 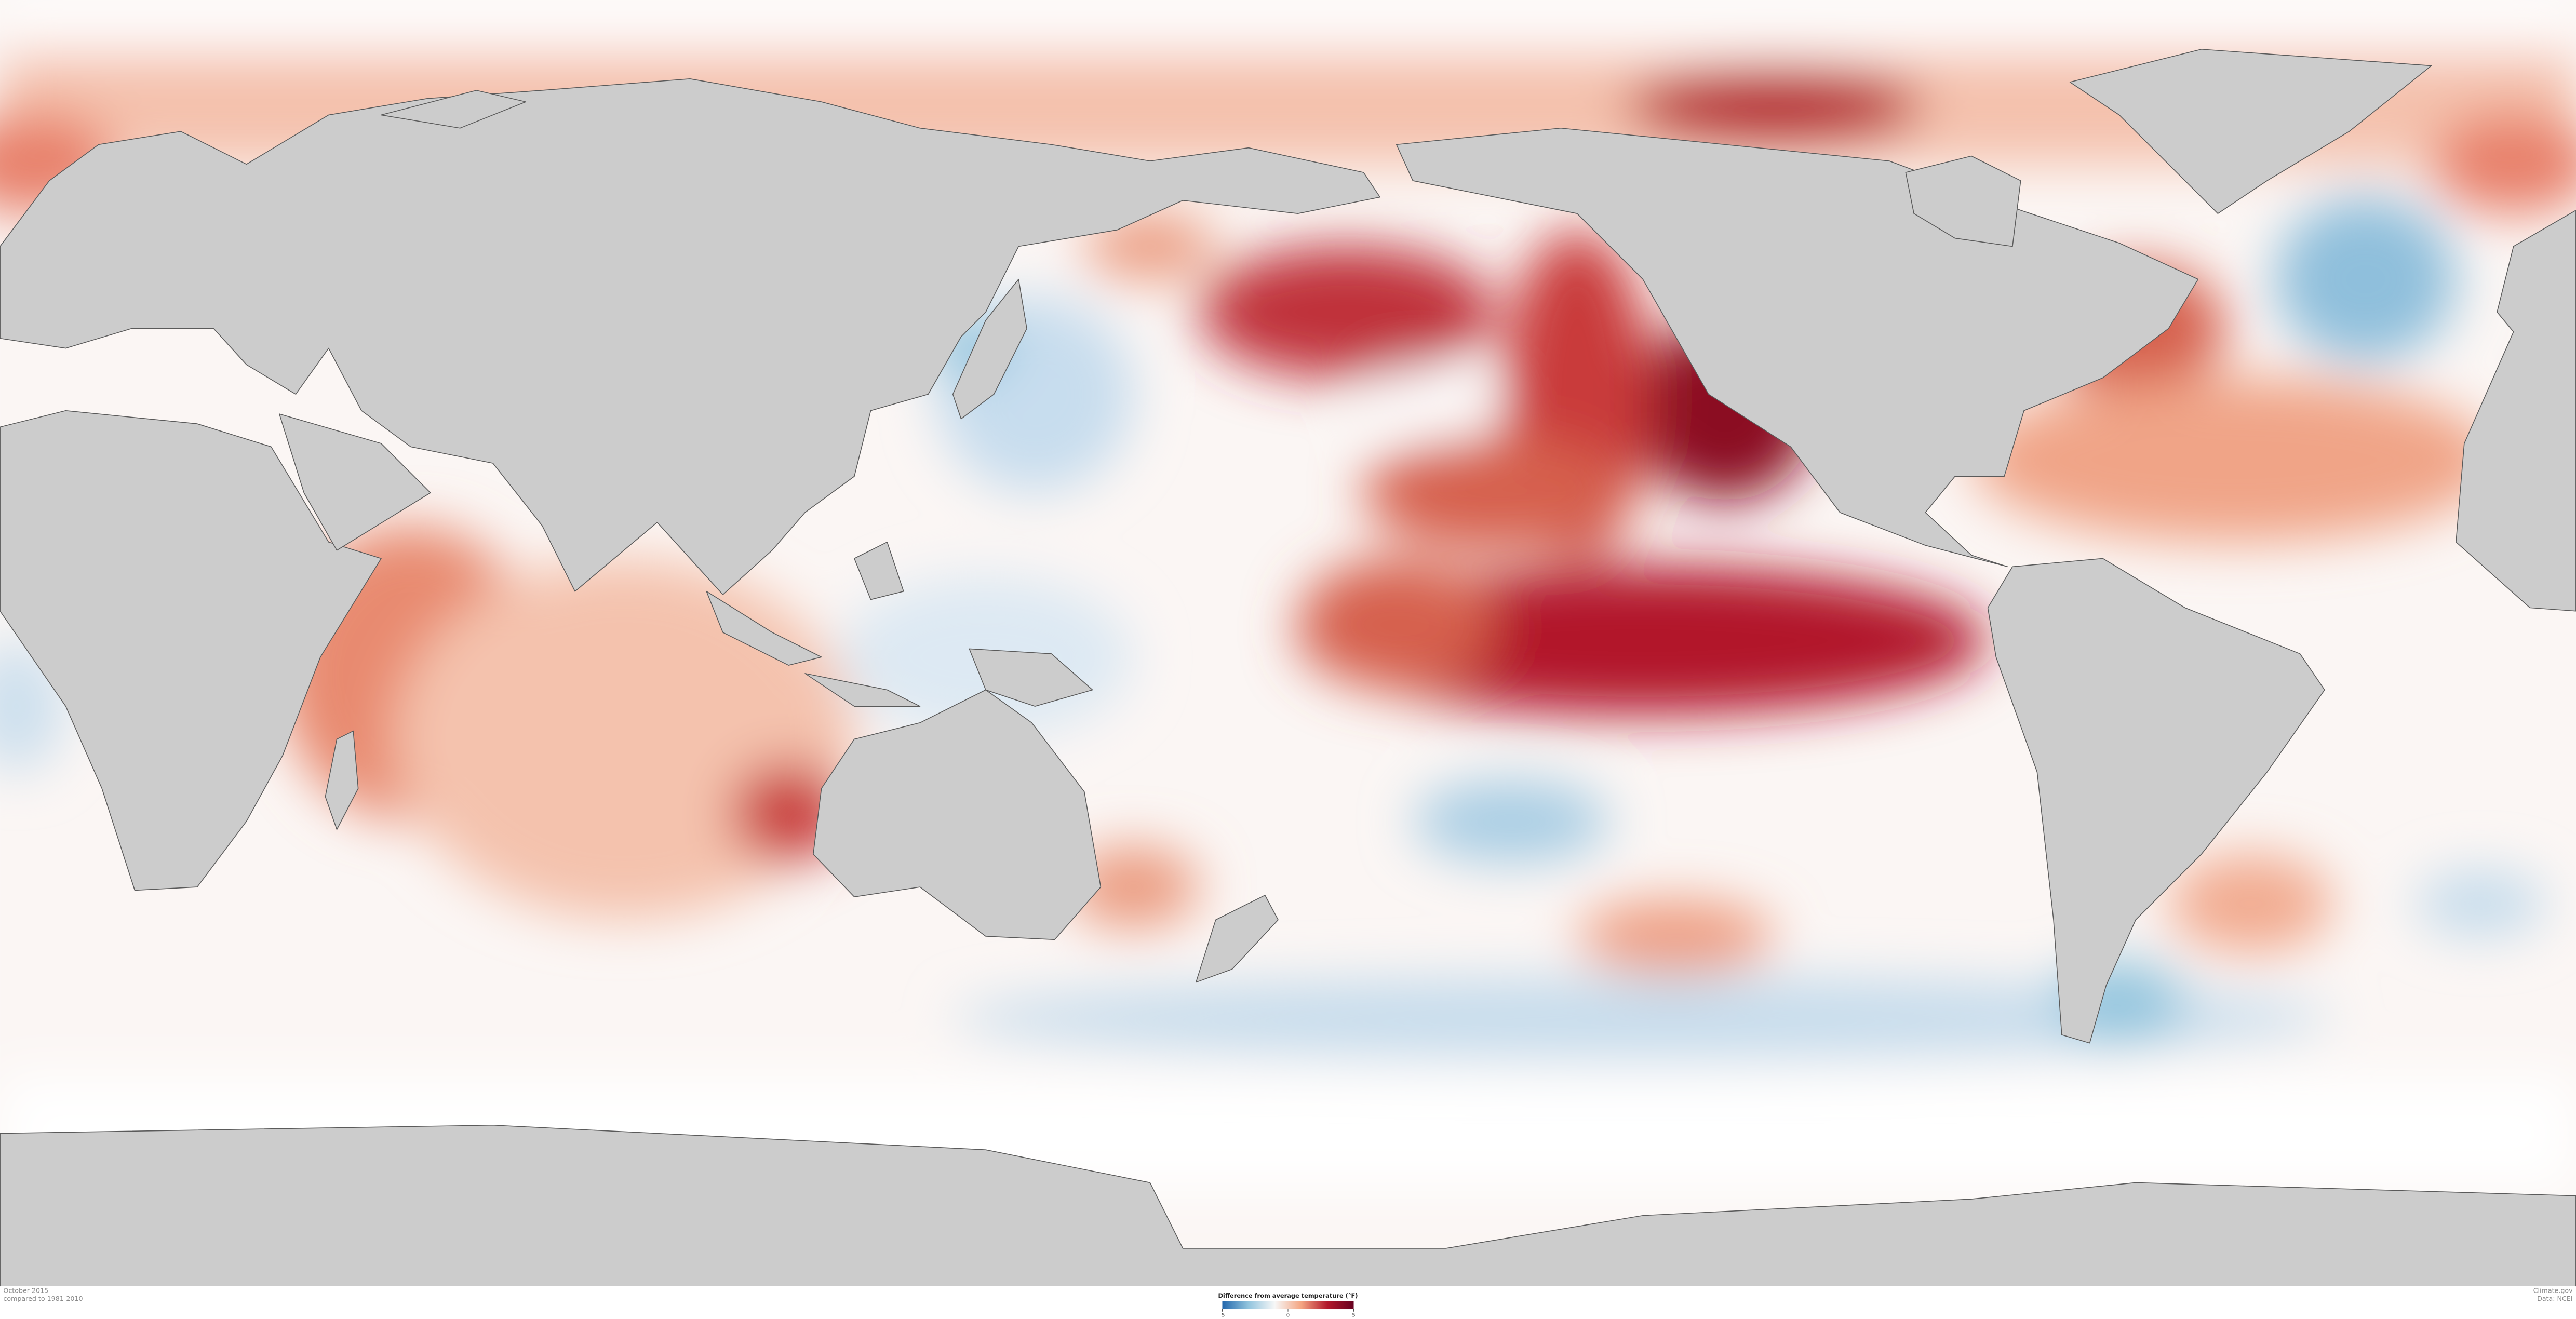 I want to click on colorbar, so click(x=1288, y=1305).